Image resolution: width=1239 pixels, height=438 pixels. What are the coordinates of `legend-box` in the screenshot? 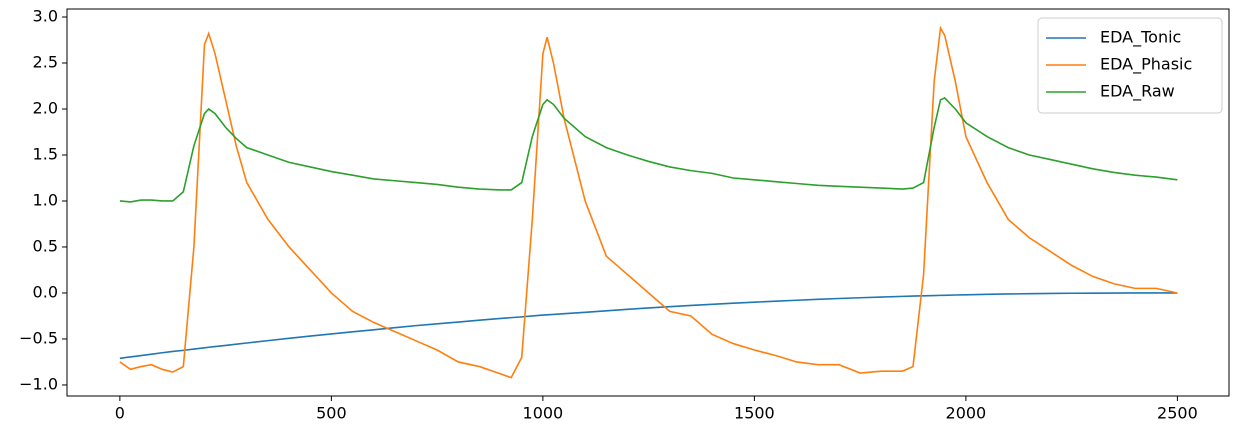 It's located at (1130, 65).